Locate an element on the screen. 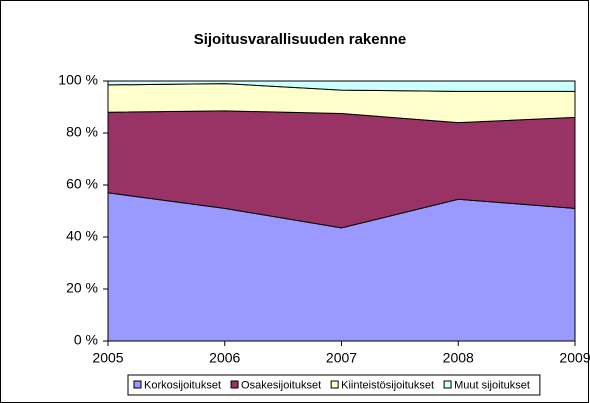 The image size is (590, 403). y-tick-label: 0 % is located at coordinates (86, 340).